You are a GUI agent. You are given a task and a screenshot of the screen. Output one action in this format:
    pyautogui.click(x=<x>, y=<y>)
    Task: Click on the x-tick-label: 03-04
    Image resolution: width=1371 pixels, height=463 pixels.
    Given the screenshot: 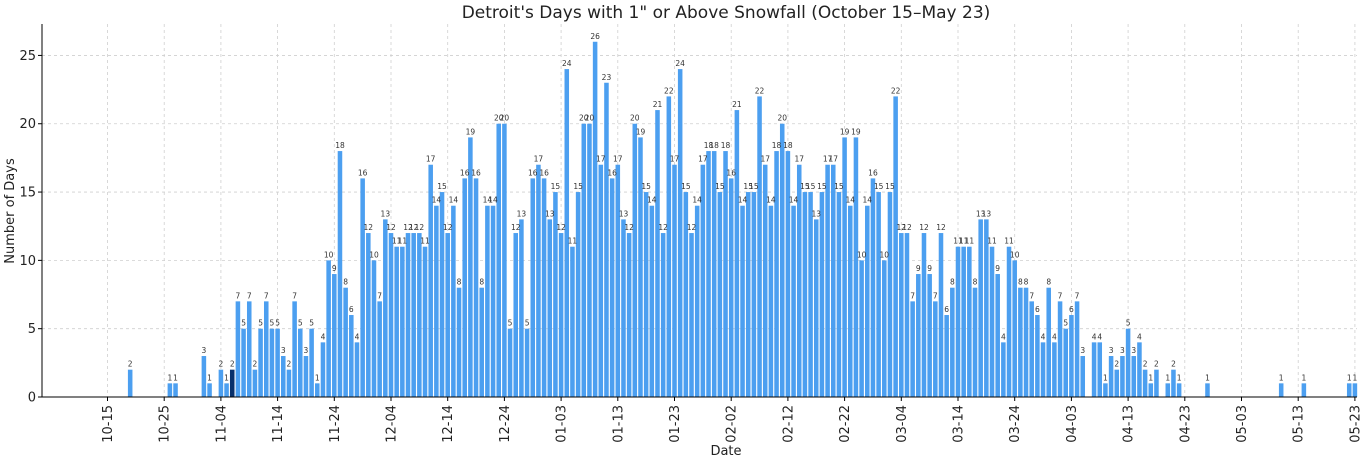 What is the action you would take?
    pyautogui.click(x=902, y=424)
    